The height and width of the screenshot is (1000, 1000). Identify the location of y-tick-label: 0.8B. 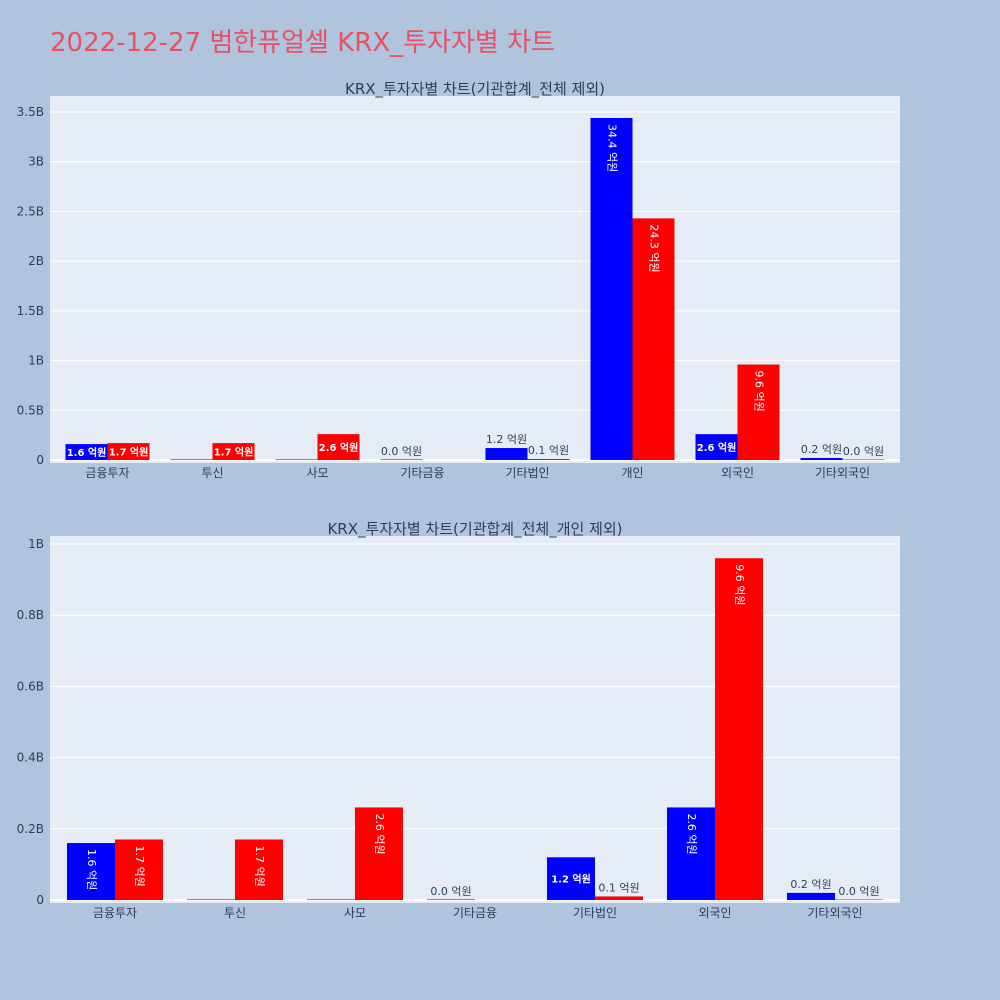
(30, 615).